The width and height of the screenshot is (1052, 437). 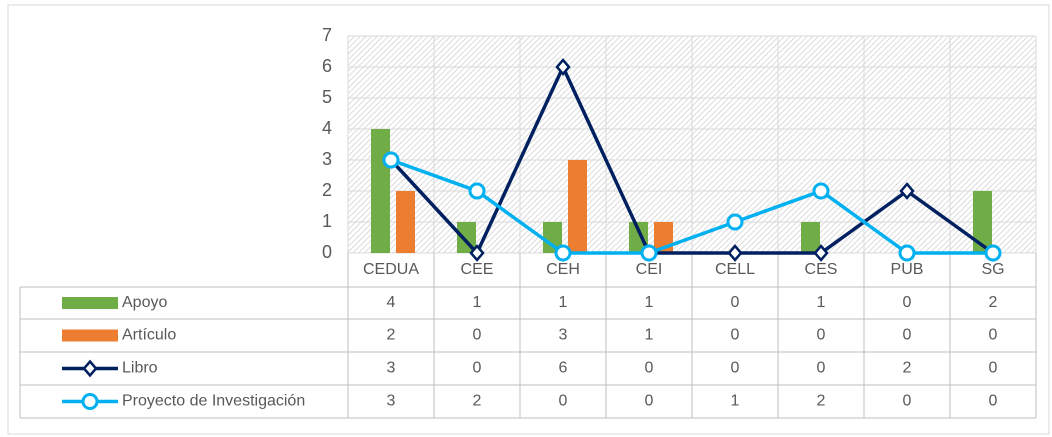 What do you see at coordinates (907, 269) in the screenshot?
I see `x-tick-label: PUB` at bounding box center [907, 269].